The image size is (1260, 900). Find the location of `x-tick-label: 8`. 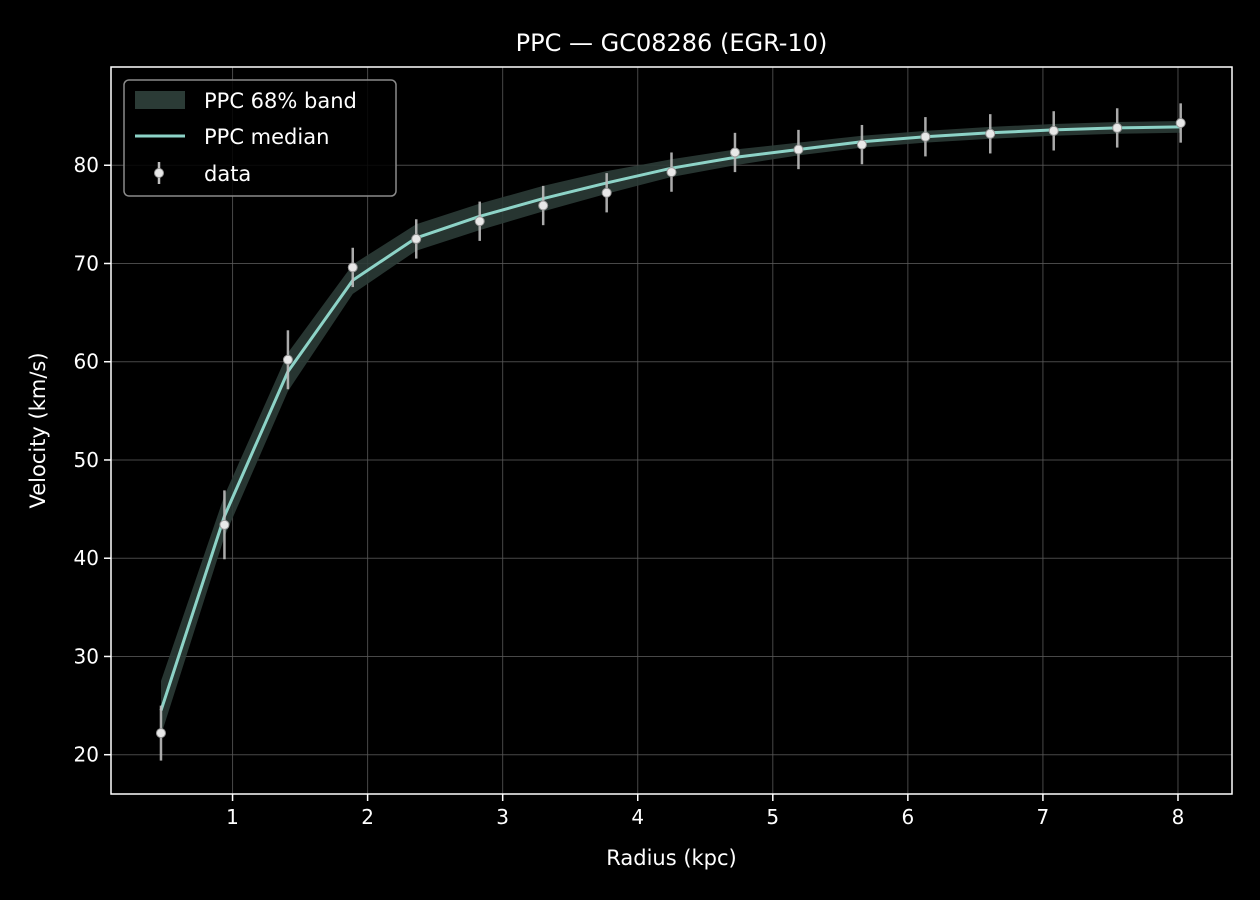

x-tick-label: 8 is located at coordinates (1178, 817).